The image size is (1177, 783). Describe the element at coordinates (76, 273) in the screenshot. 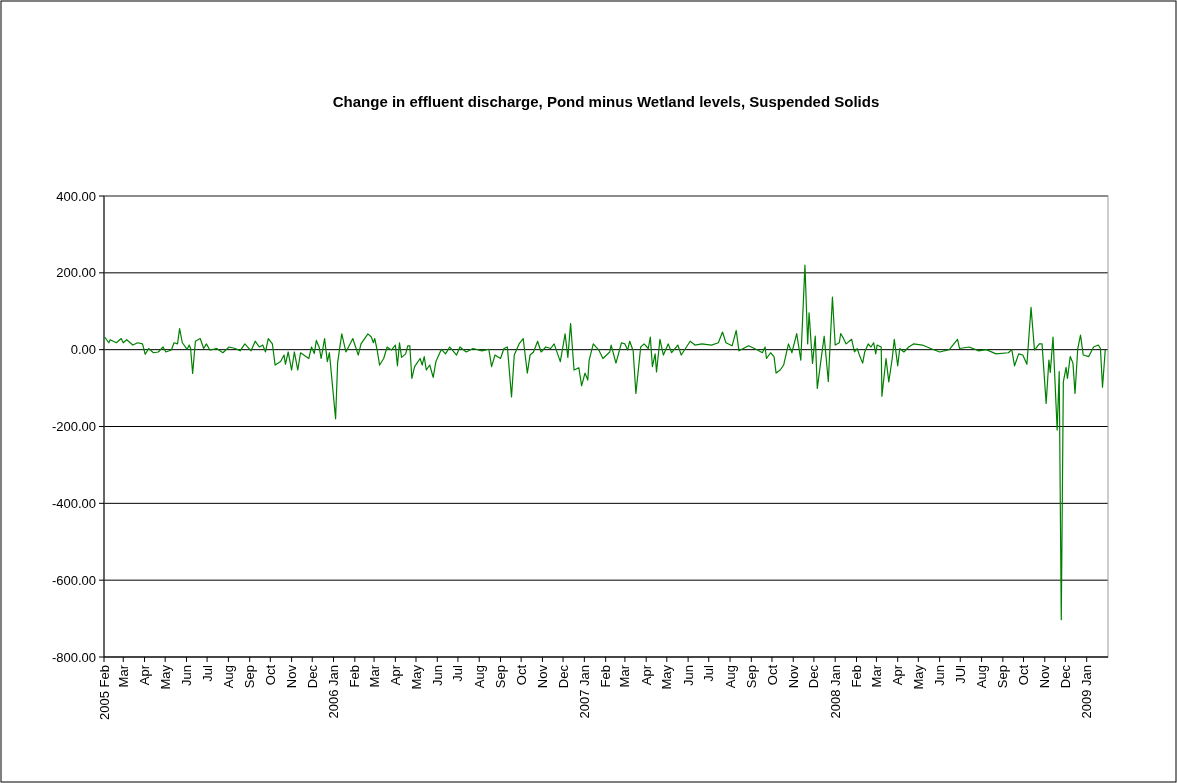

I see `y-tick-label: 200.00` at that location.